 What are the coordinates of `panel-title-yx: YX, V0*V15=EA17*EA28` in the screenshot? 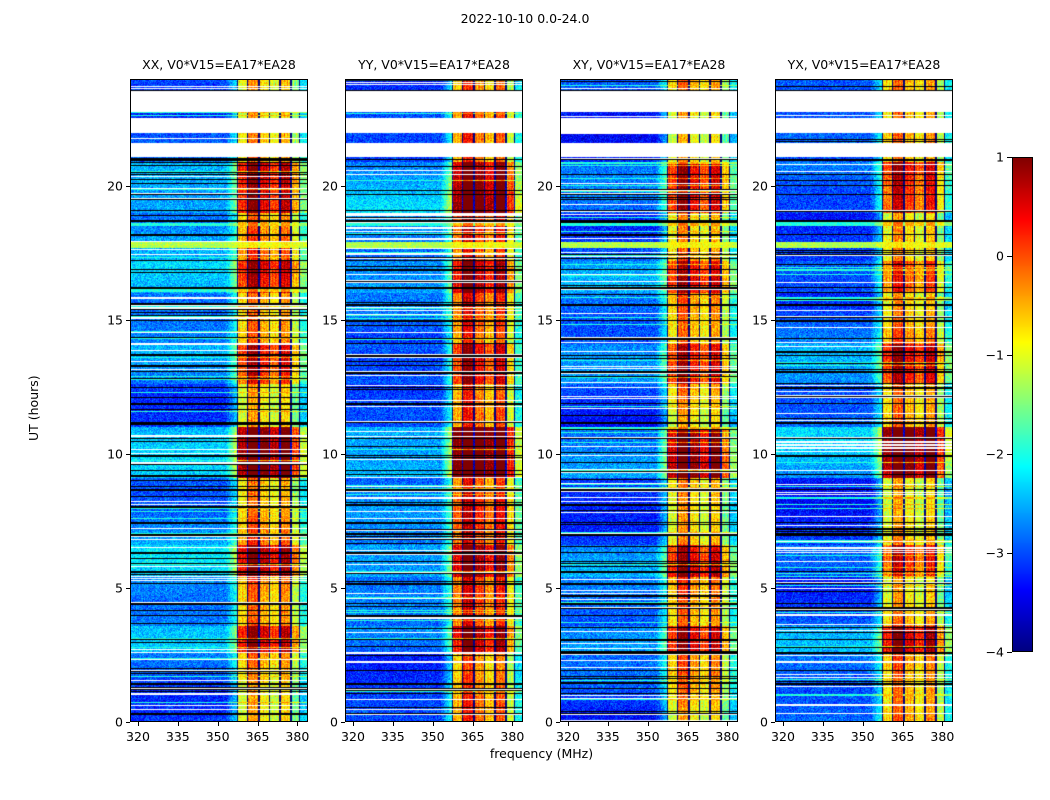 It's located at (864, 64).